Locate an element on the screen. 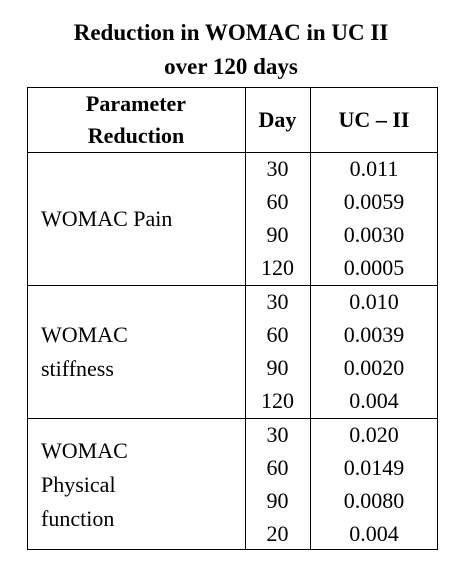 This screenshot has width=462, height=572. header-text: Reduction is located at coordinates (136, 135).